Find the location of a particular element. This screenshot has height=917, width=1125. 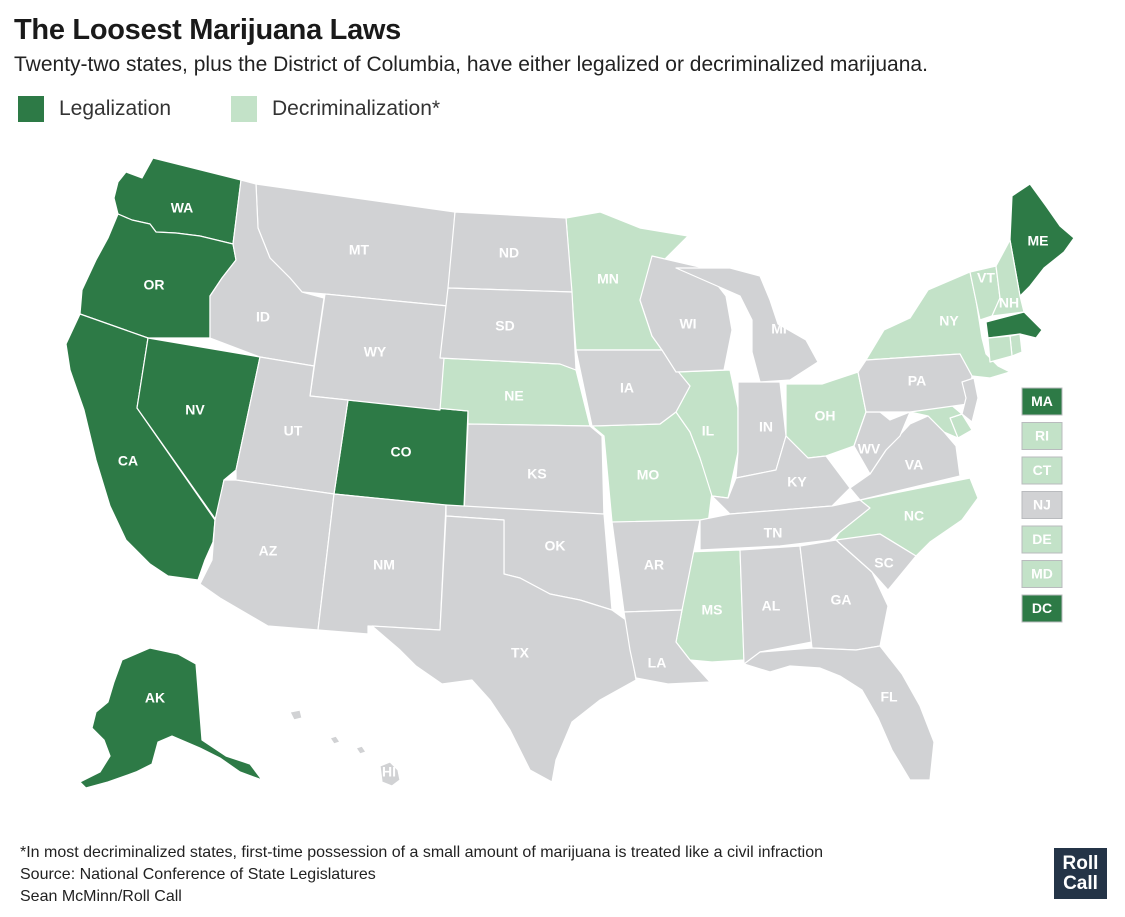

state-label-nc: NC is located at coordinates (914, 516).